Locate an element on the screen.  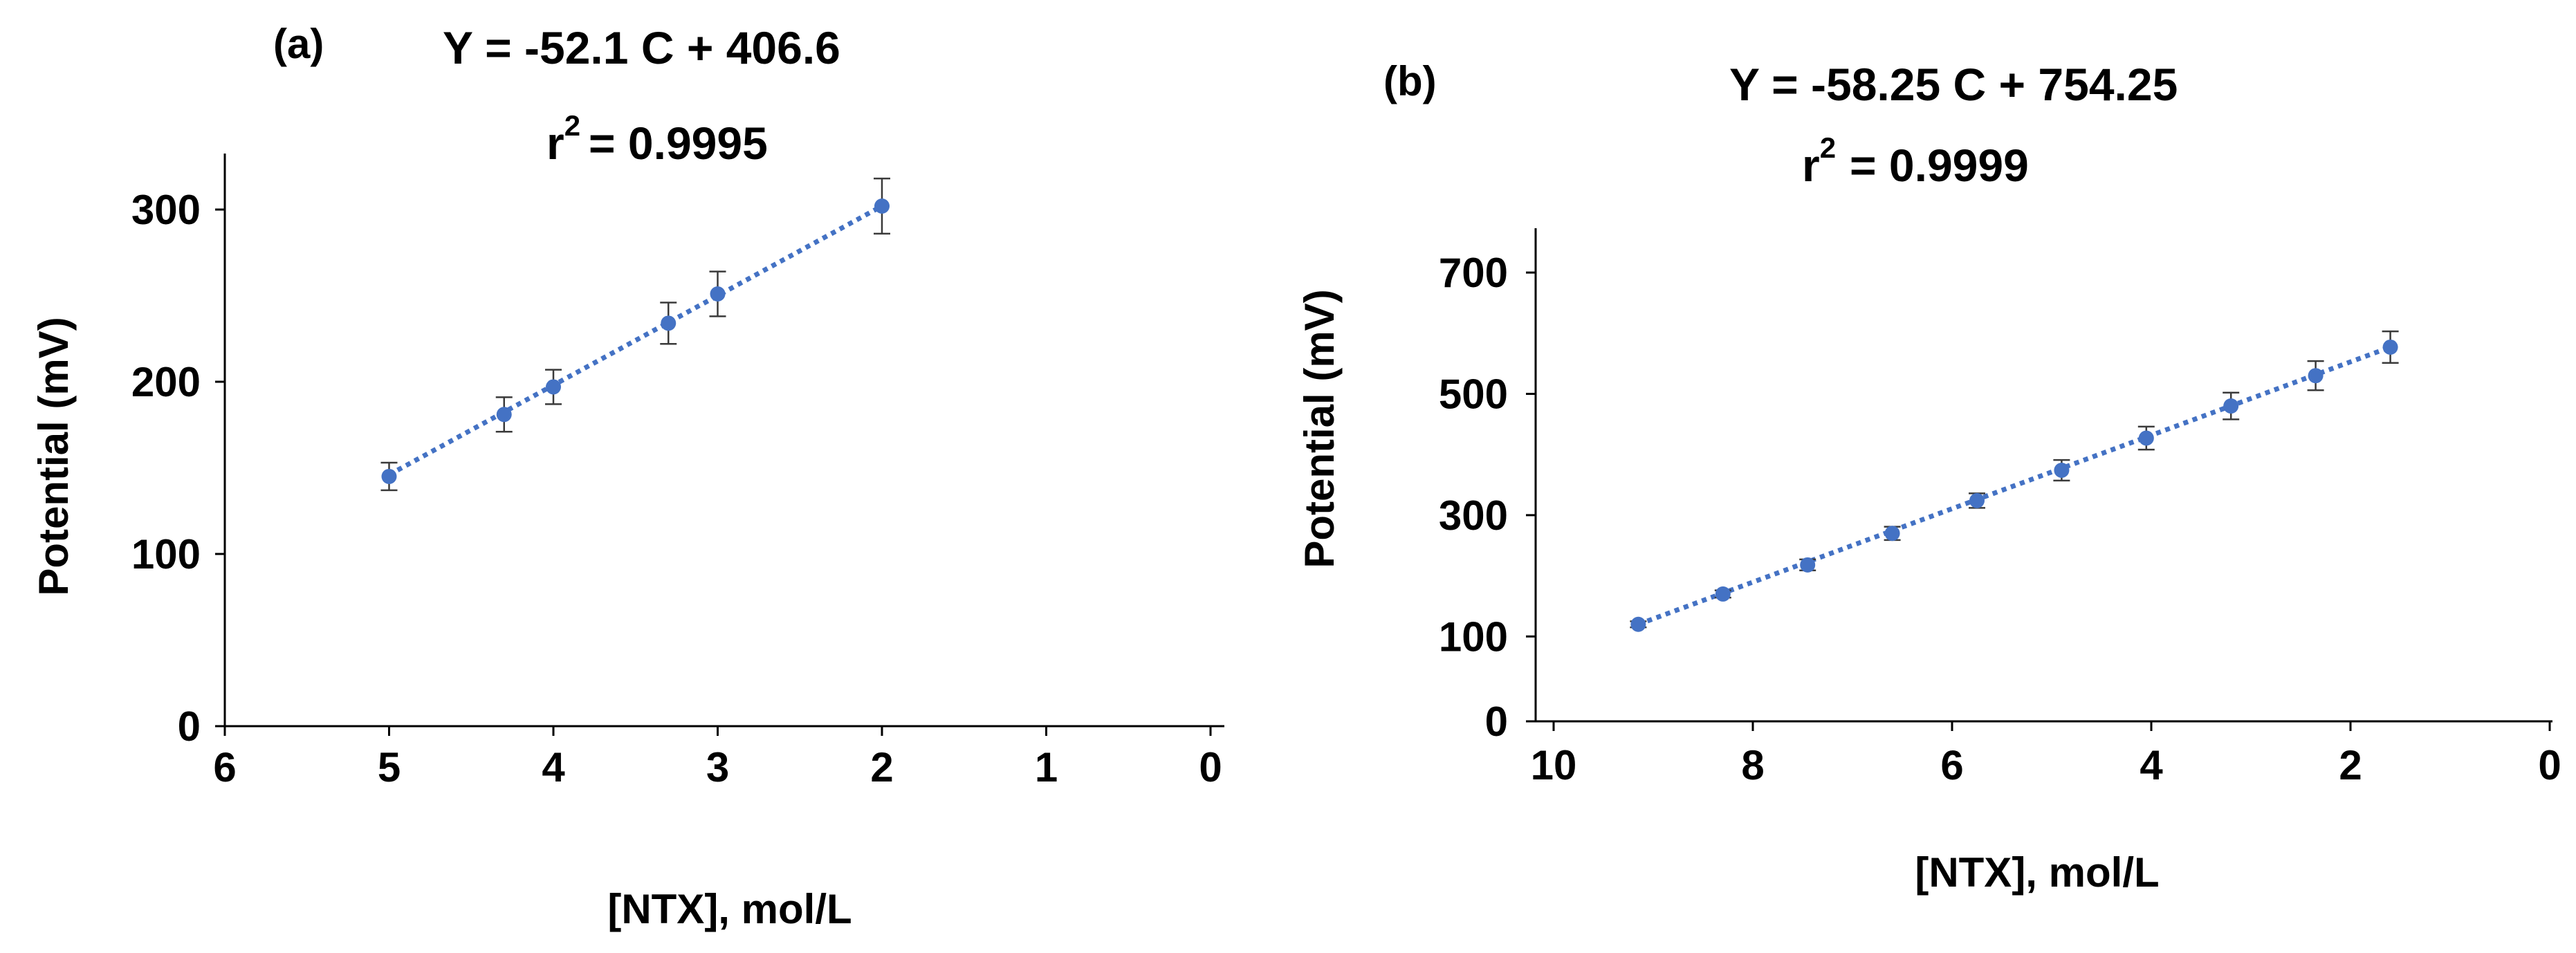
chart-a-x-tick-label: 1 is located at coordinates (1046, 767).